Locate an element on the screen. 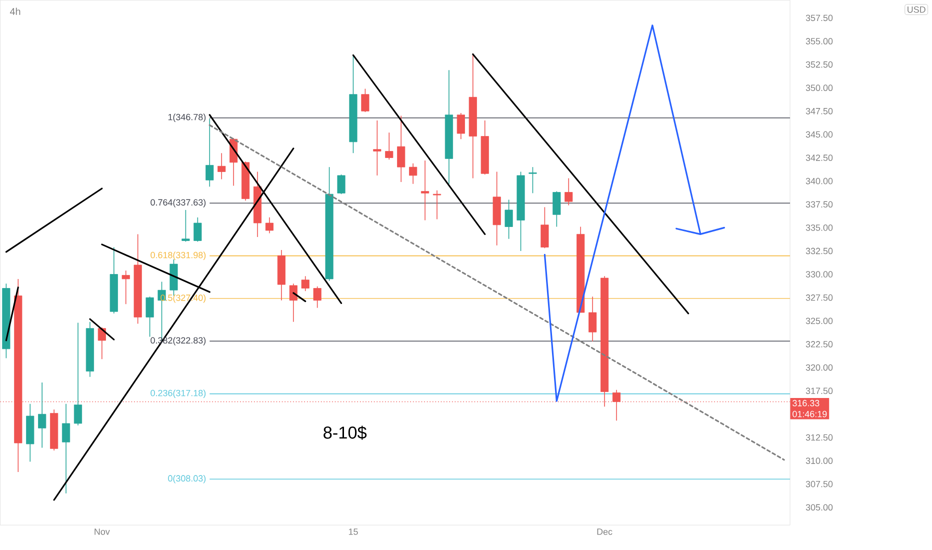 Image resolution: width=932 pixels, height=550 pixels. y-tick-label: 357.50 is located at coordinates (819, 18).